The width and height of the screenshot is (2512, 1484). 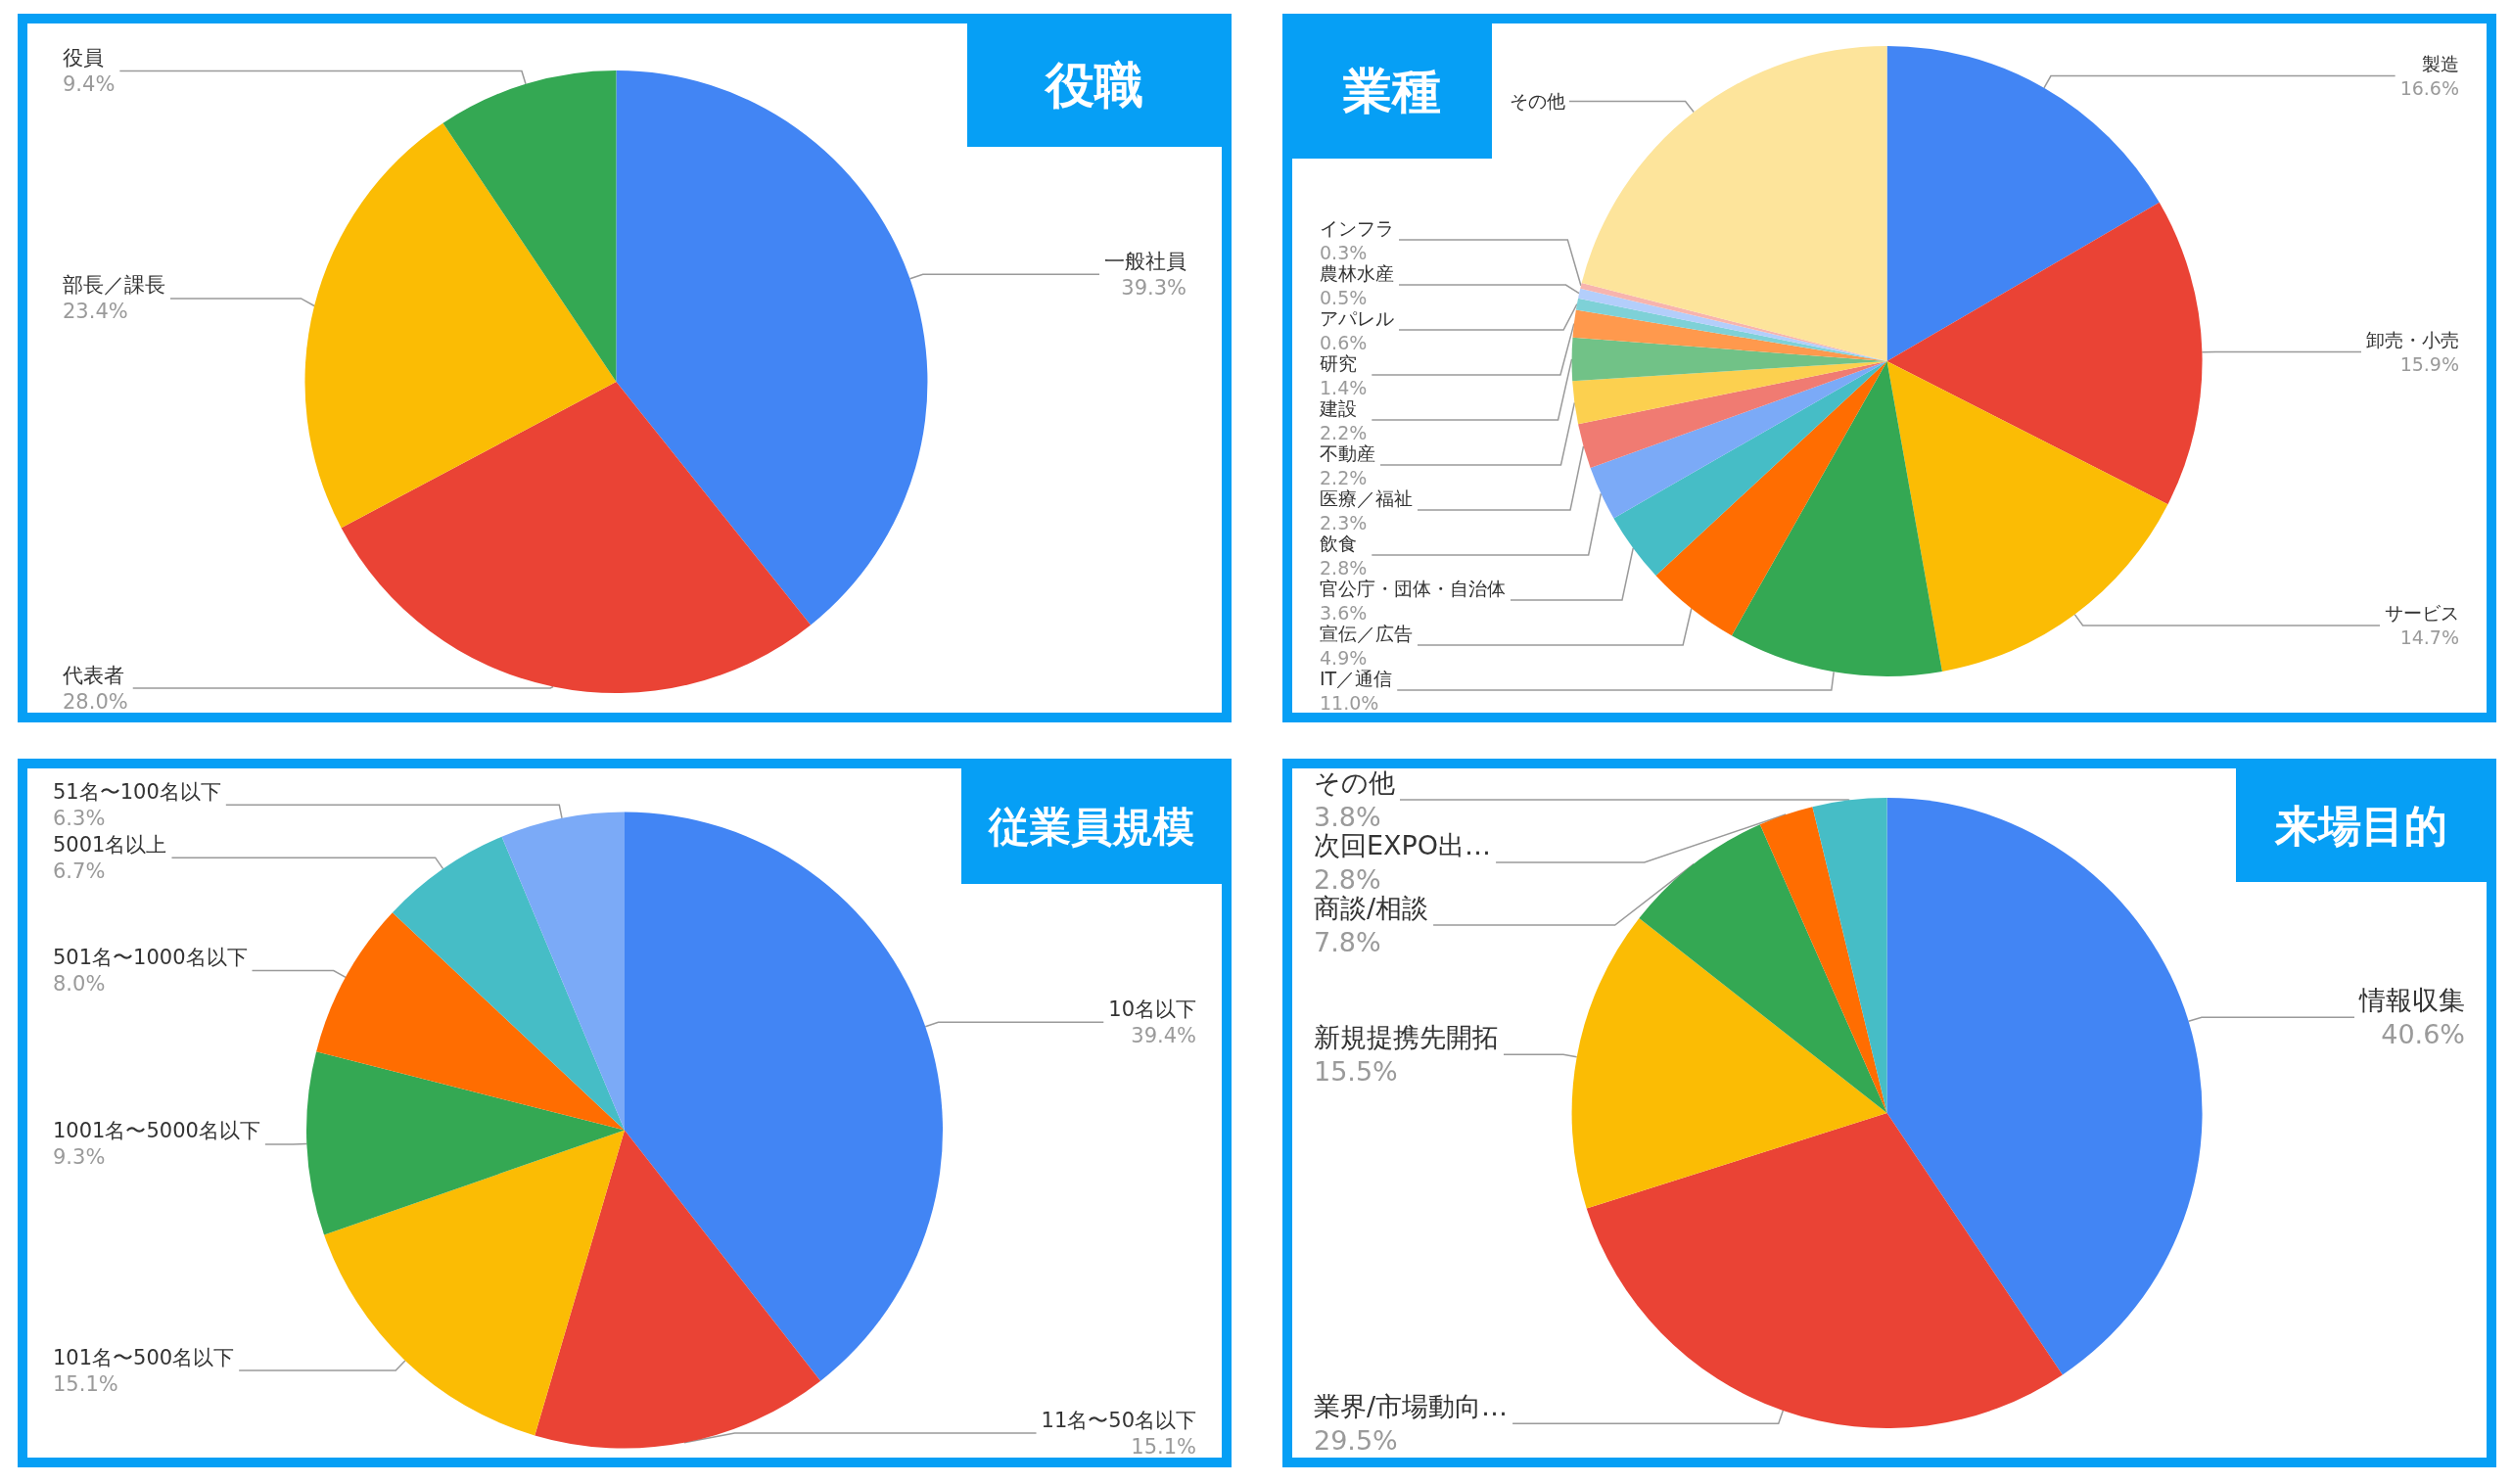 I want to click on data-label: 3.8%, so click(x=1347, y=817).